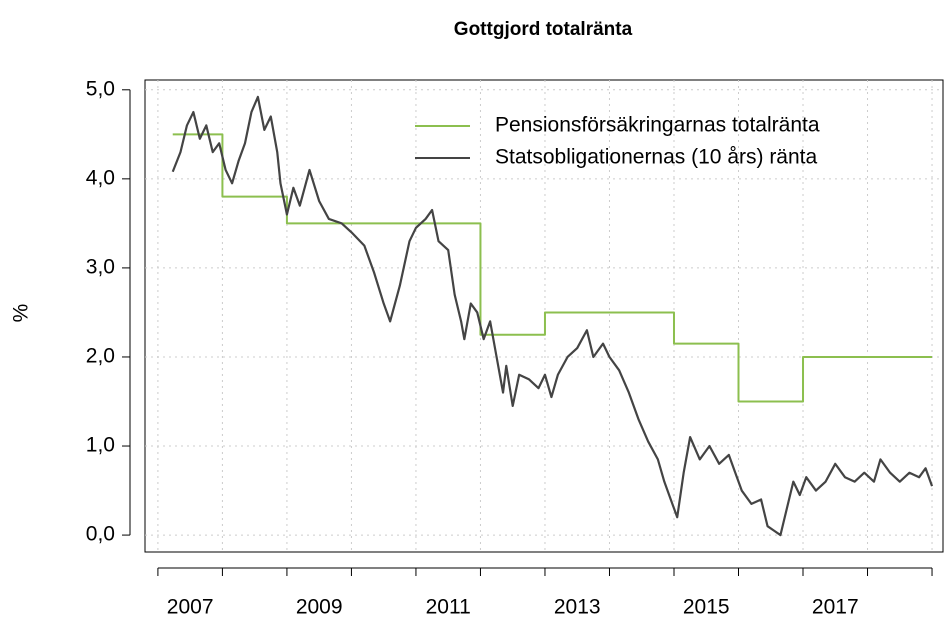  Describe the element at coordinates (657, 125) in the screenshot. I see `legend-label: Pensionsförsäkringarnas totalränta` at that location.